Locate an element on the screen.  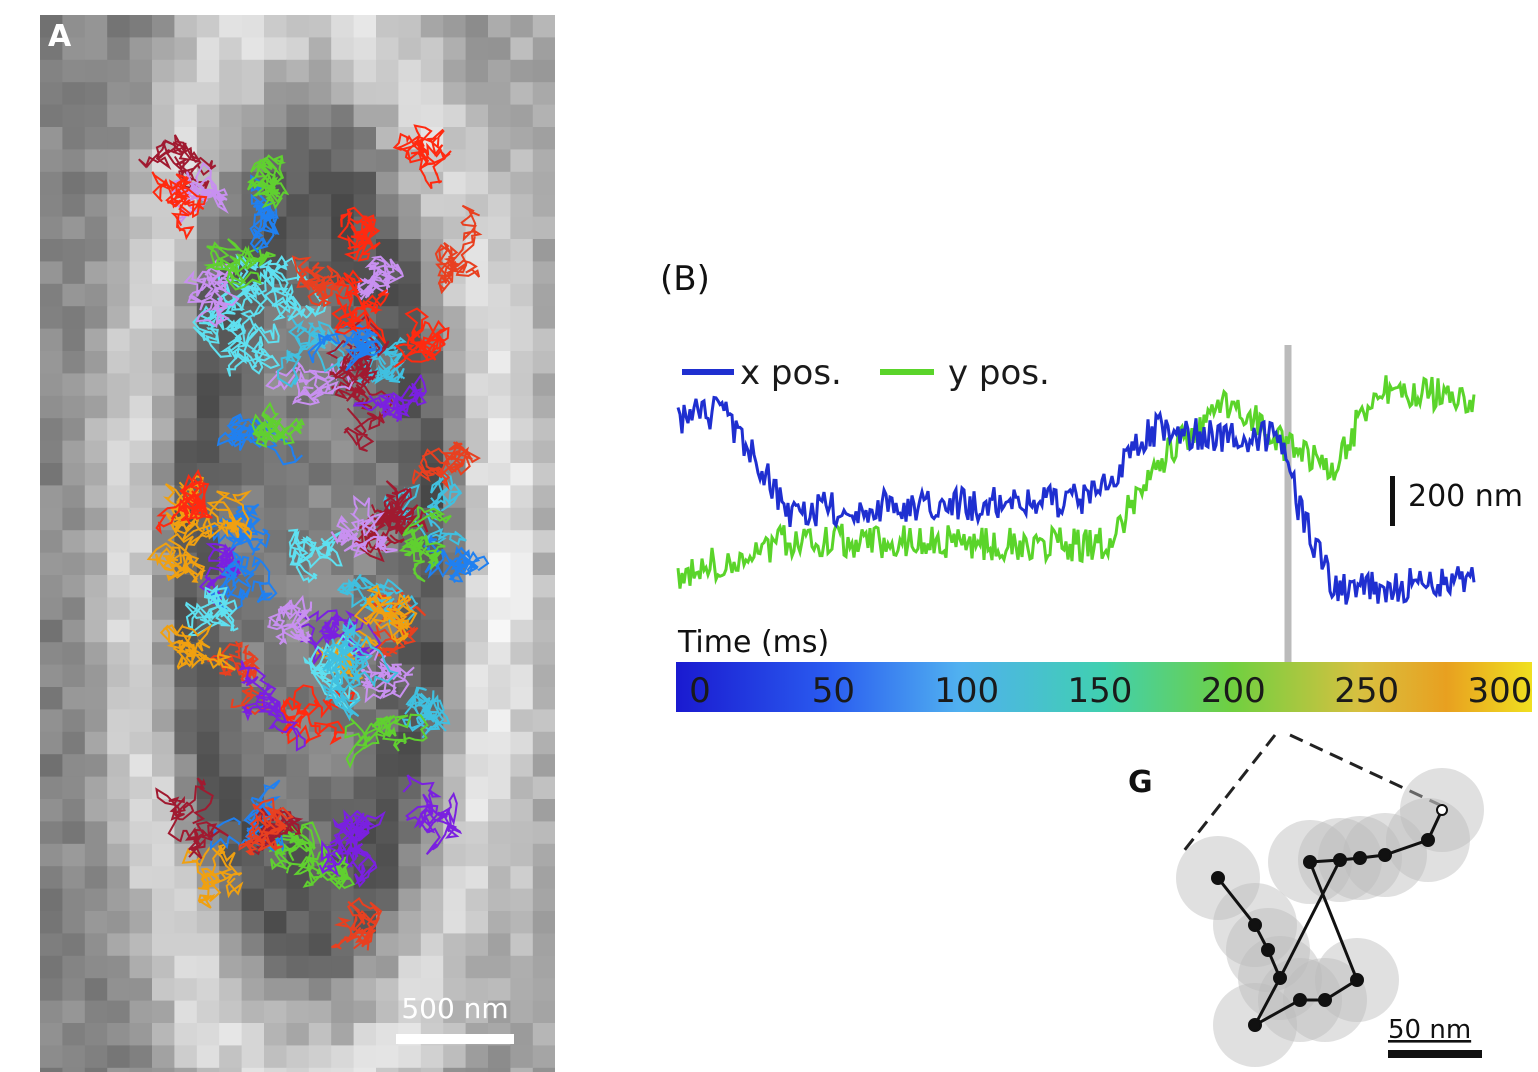
zoom-line is located at coordinates (1229, 793).